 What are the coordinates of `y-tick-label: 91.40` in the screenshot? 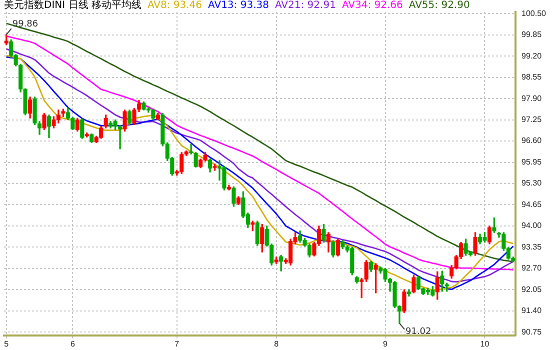 It's located at (532, 311).